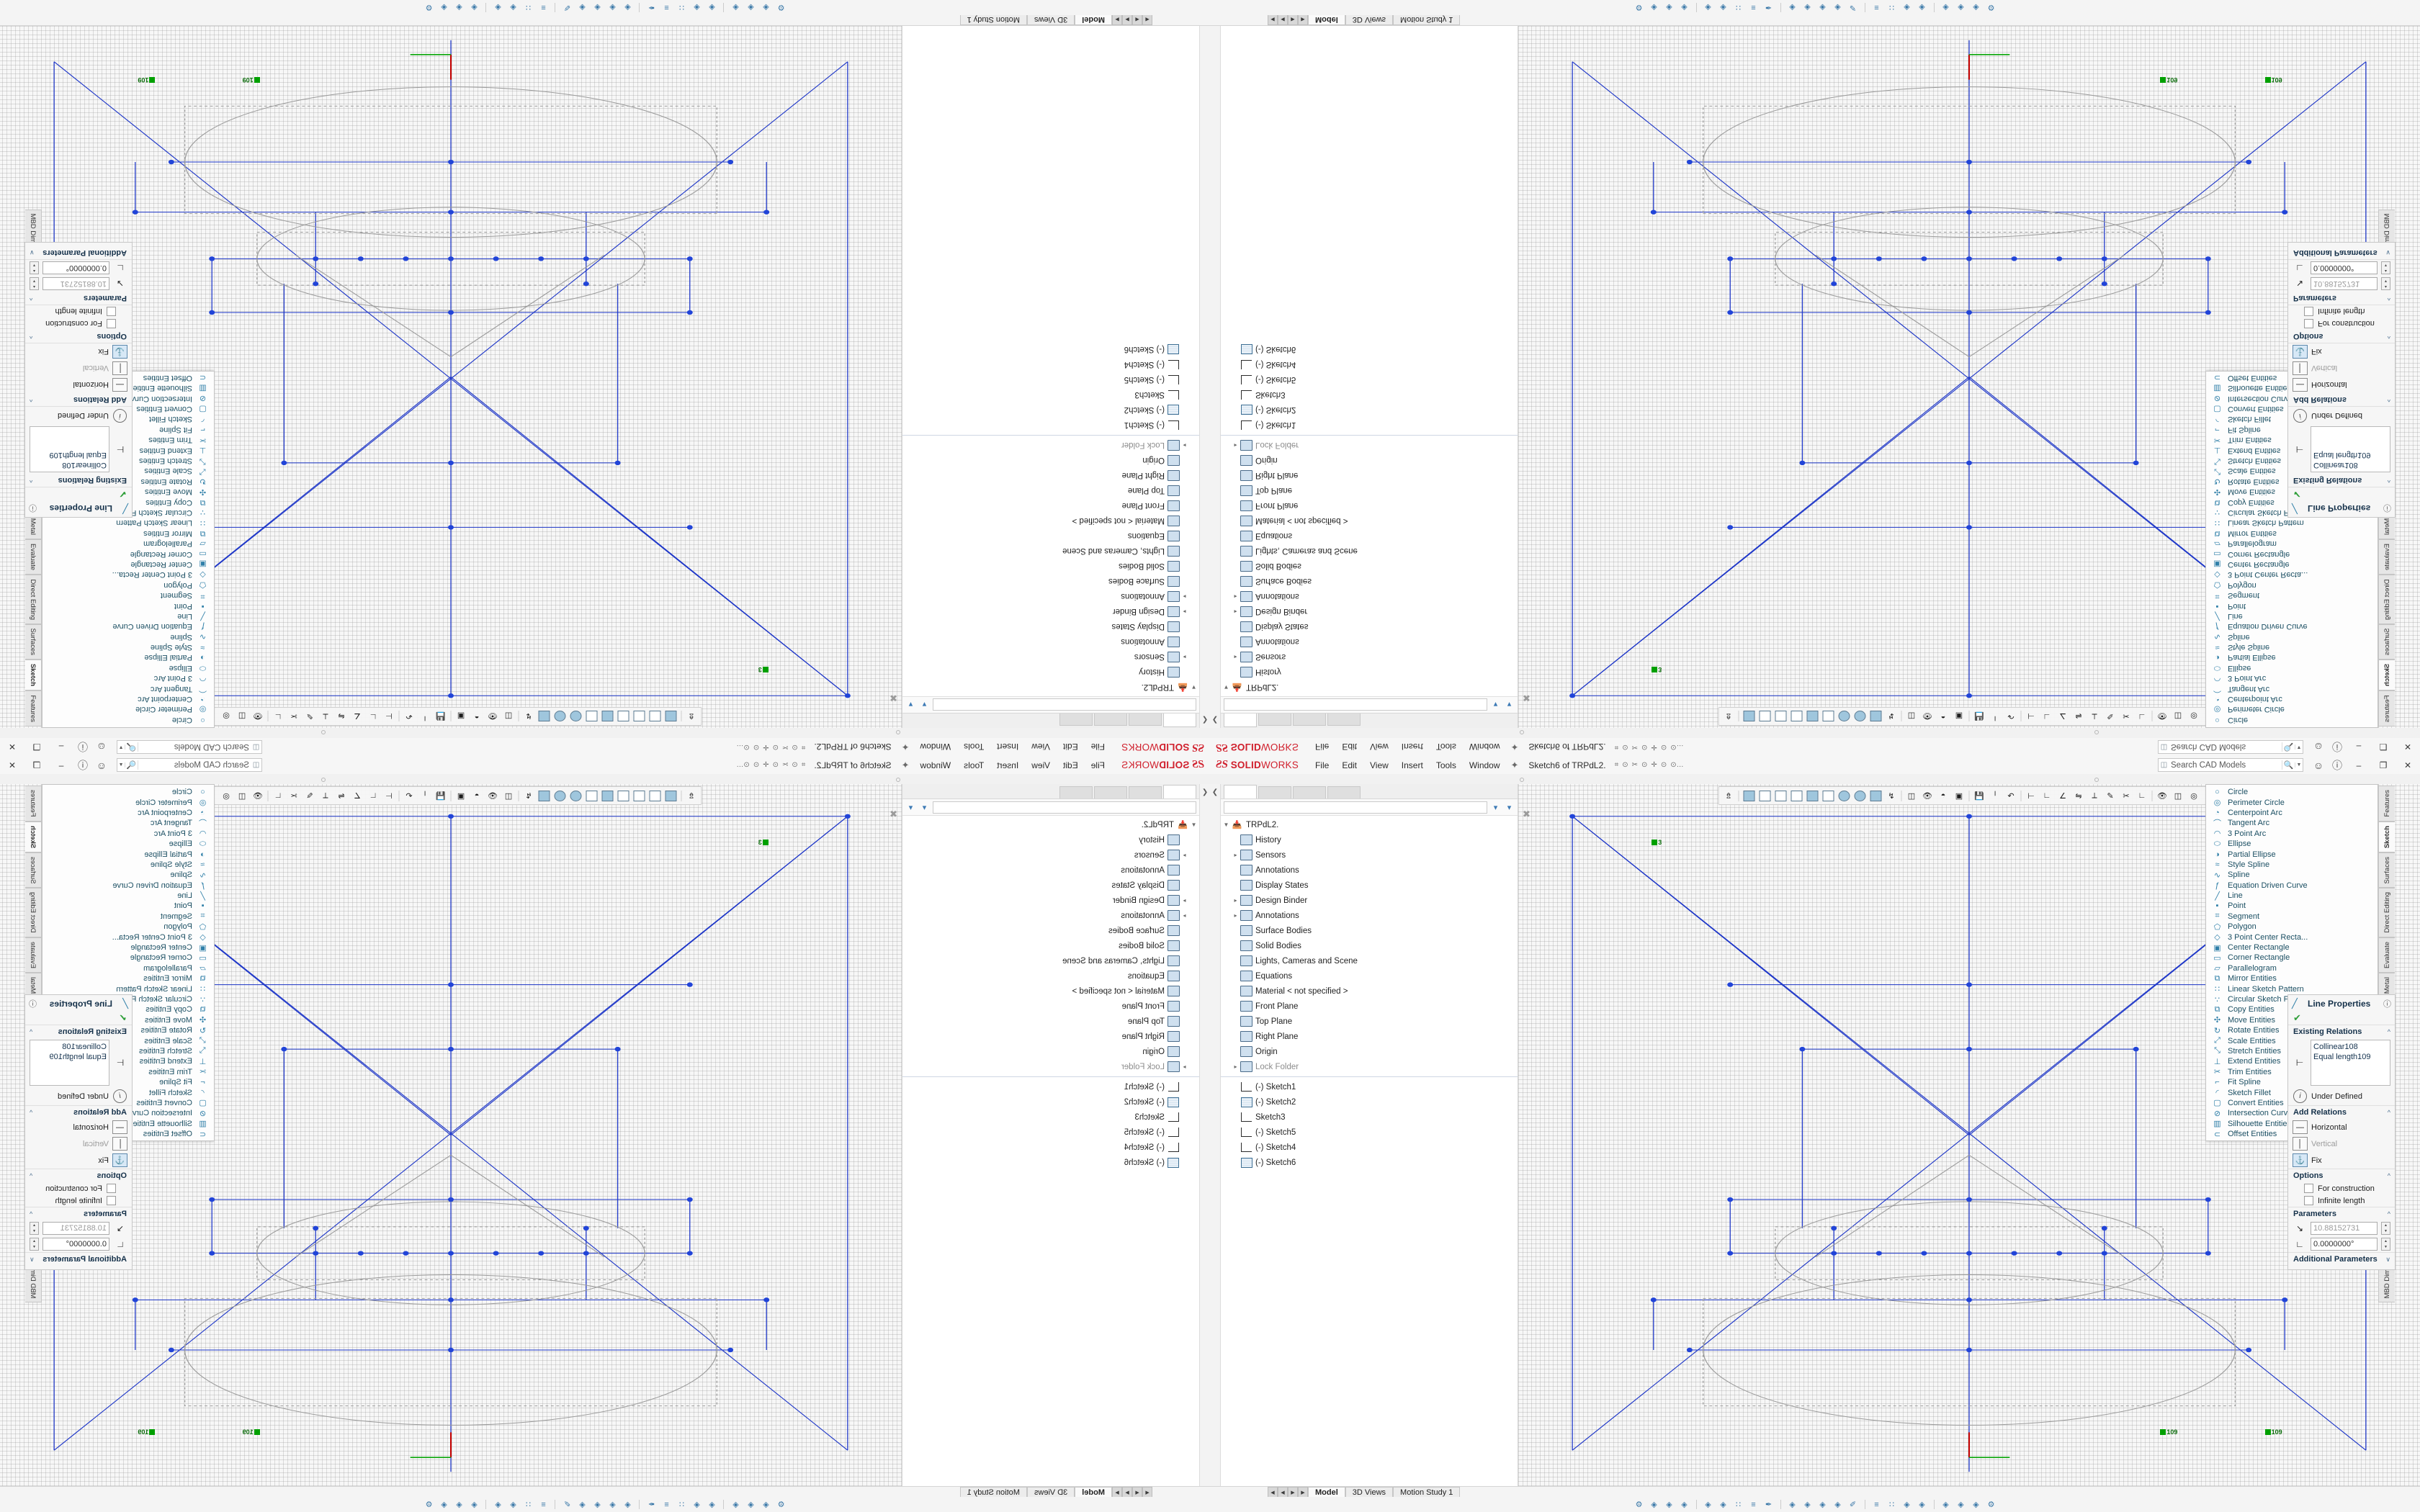 This screenshot has height=1512, width=2420. I want to click on green-check-icon: ✔, so click(123, 1017).